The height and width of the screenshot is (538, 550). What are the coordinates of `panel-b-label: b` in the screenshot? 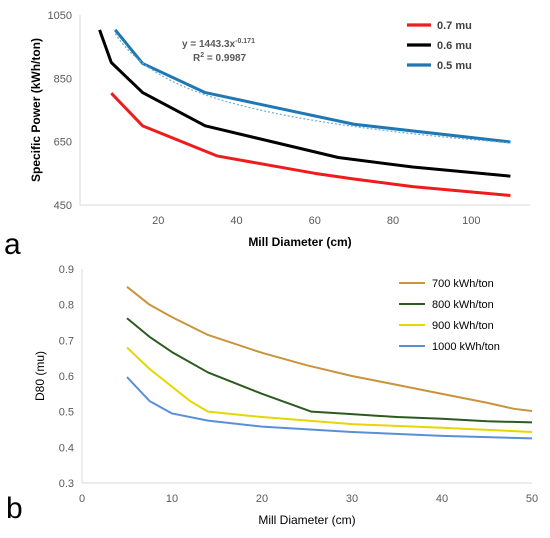 It's located at (14, 508).